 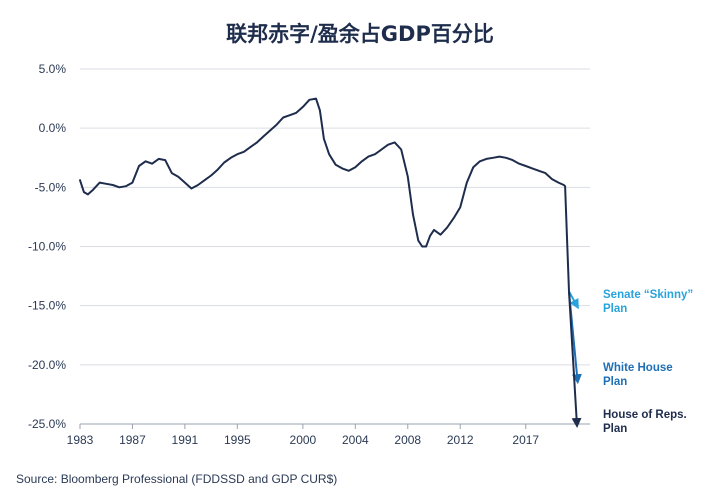 I want to click on chart-title: 联邦赤字/盈余占GDP百分比, so click(x=360, y=34).